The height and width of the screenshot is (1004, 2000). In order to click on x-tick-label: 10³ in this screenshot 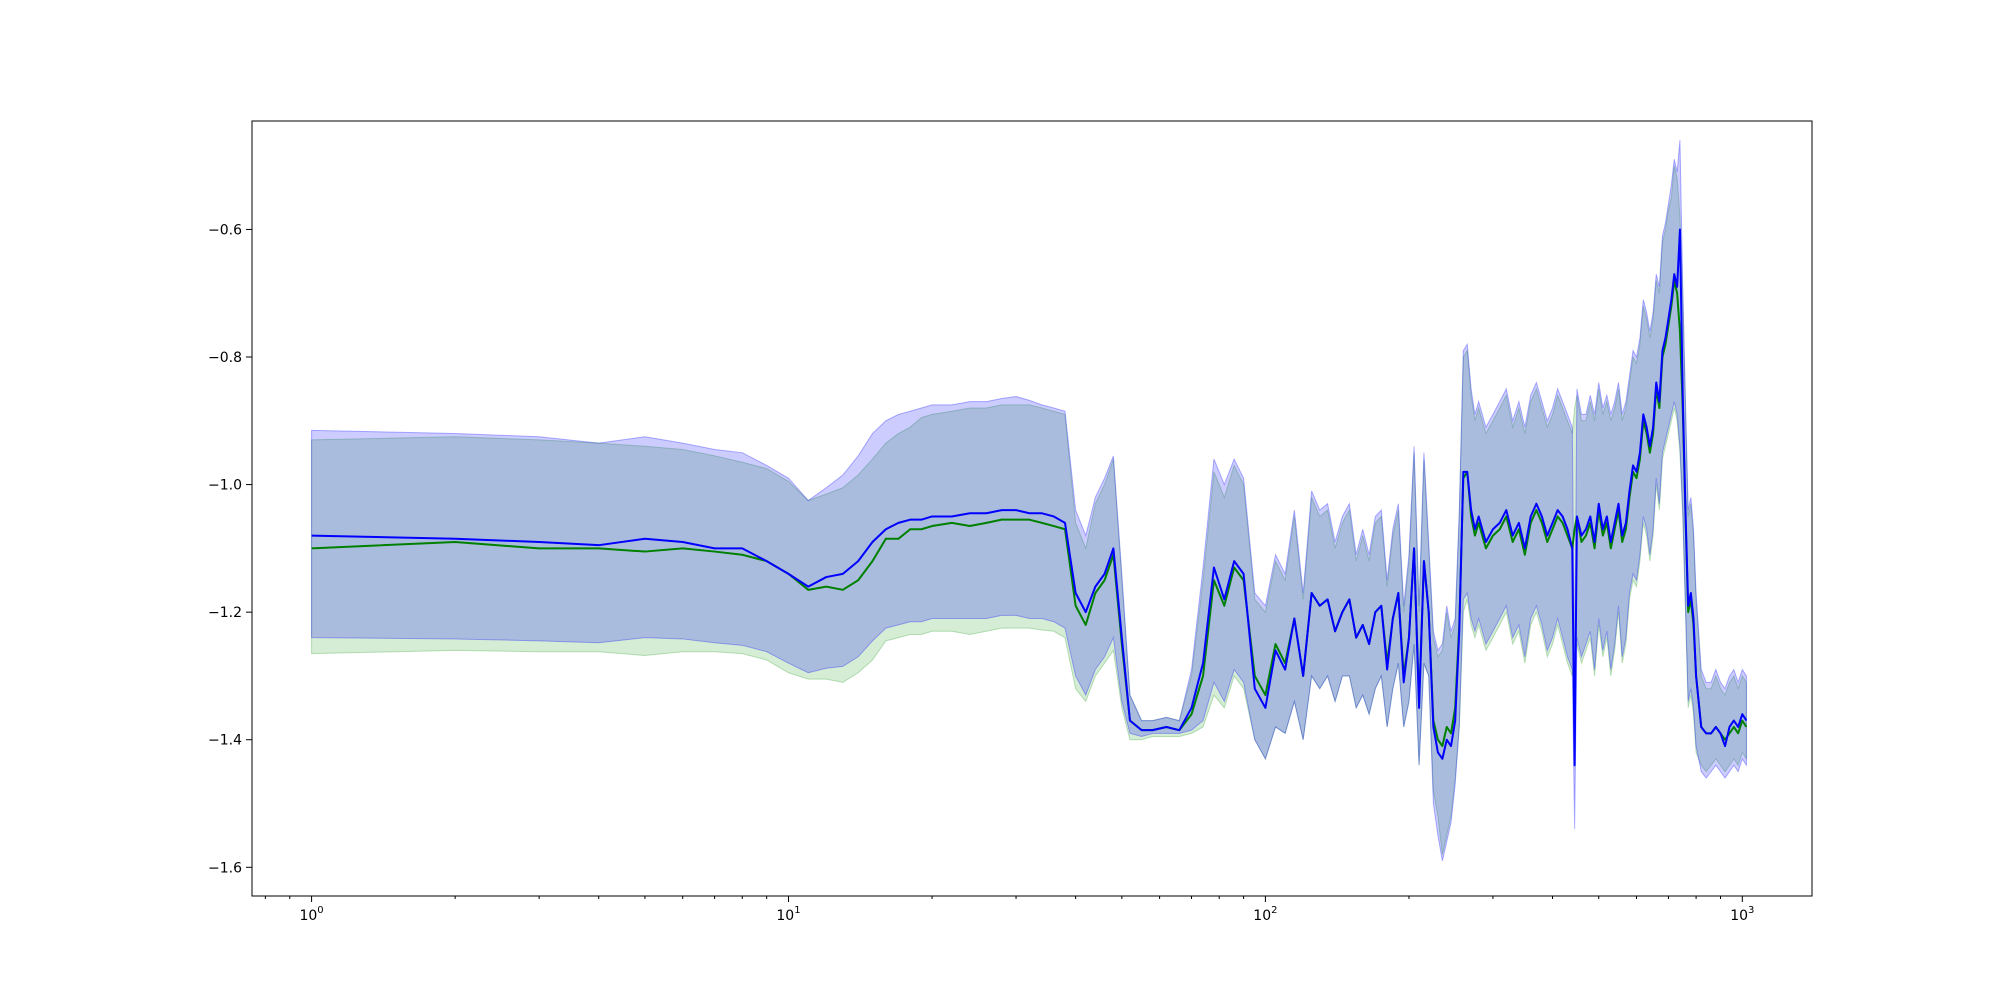, I will do `click(1742, 914)`.